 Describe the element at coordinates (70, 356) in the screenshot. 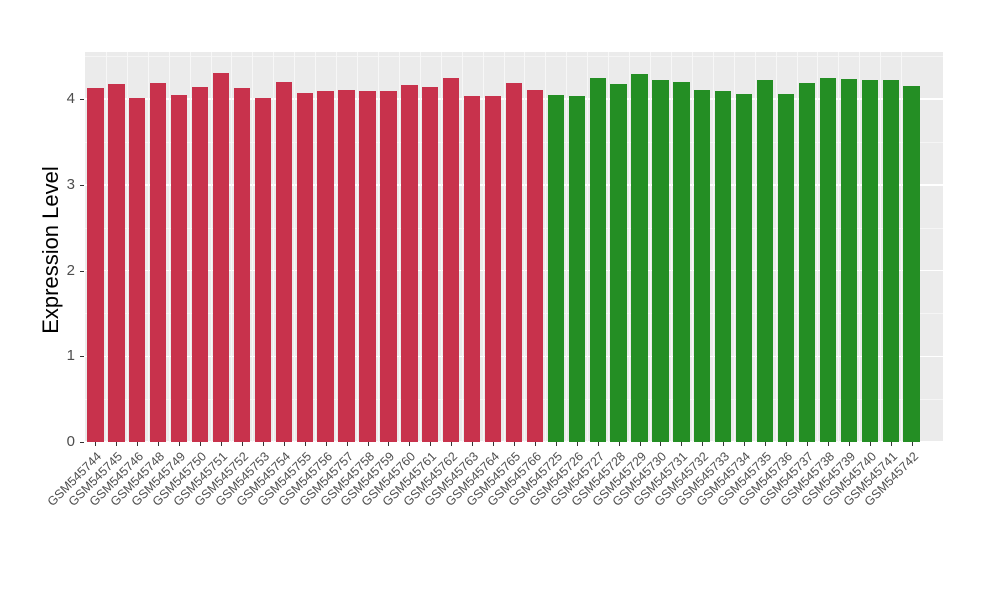

I see `y-tick-label: 1` at that location.